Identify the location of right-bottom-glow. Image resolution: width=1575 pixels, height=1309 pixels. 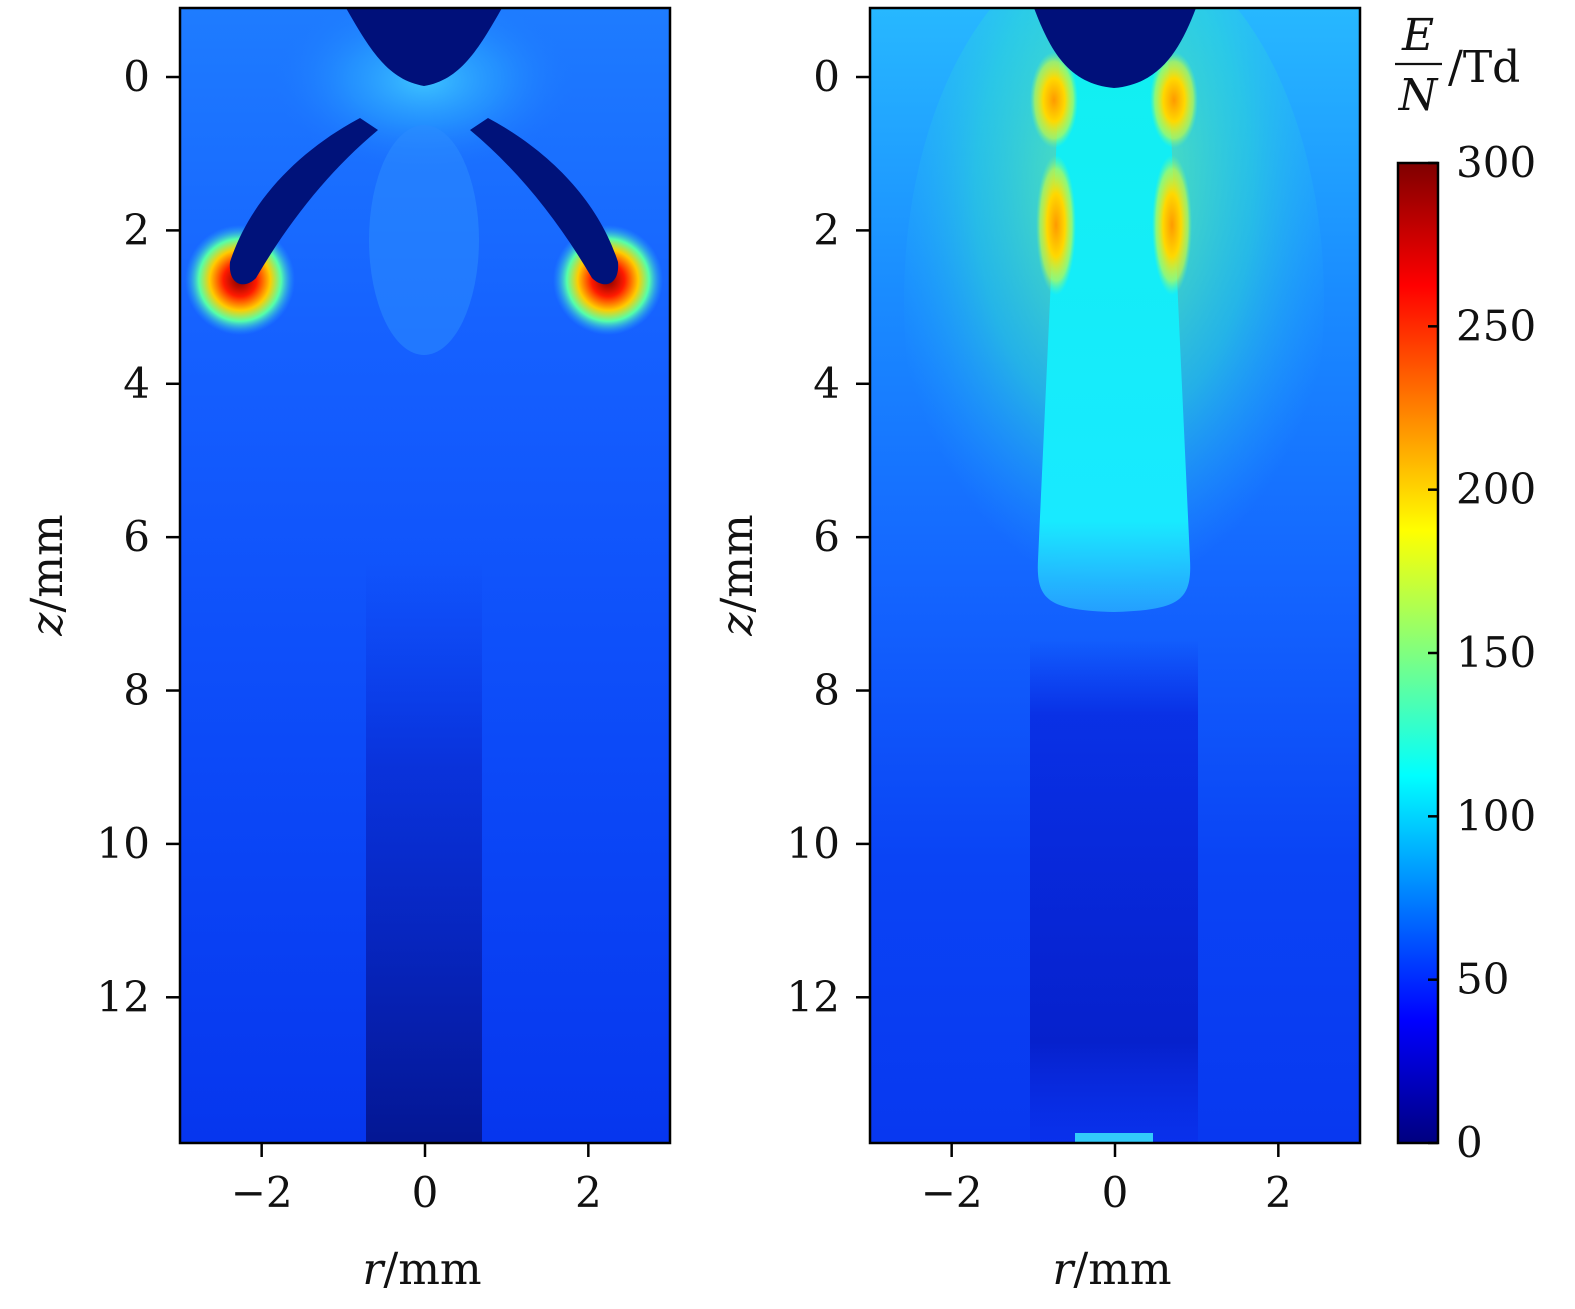
(1114, 1138).